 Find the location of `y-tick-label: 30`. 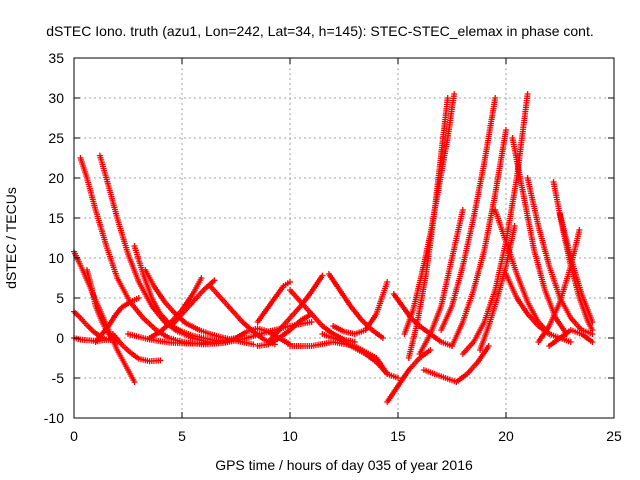

y-tick-label: 30 is located at coordinates (56, 98).